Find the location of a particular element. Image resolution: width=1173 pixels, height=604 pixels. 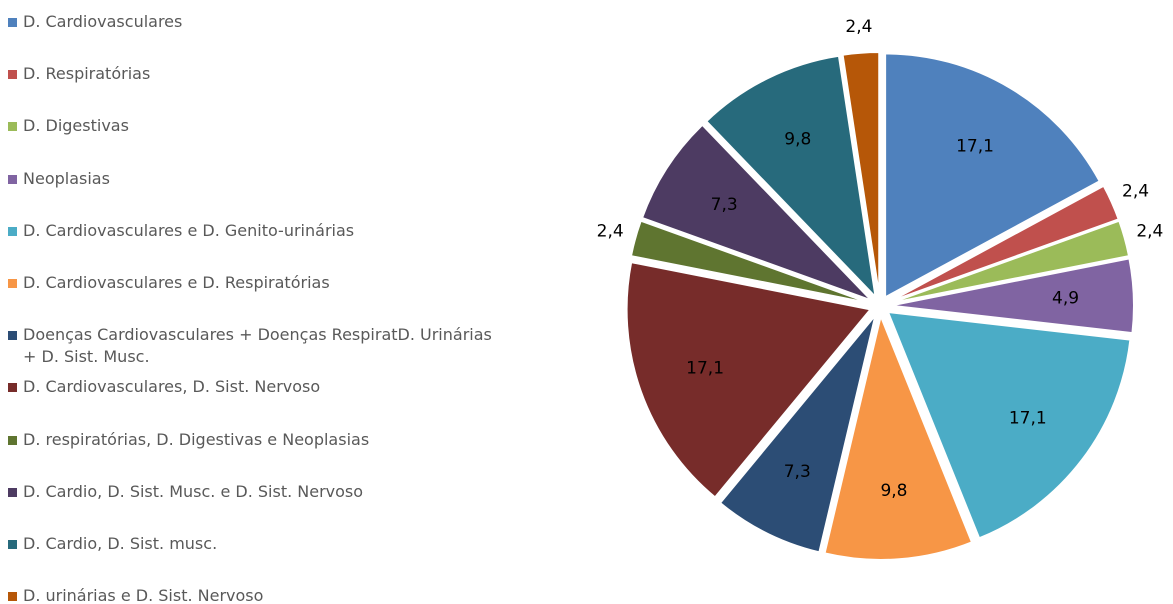

legend-label: D. urinárias e D. Sist. Nervoso is located at coordinates (143, 595).